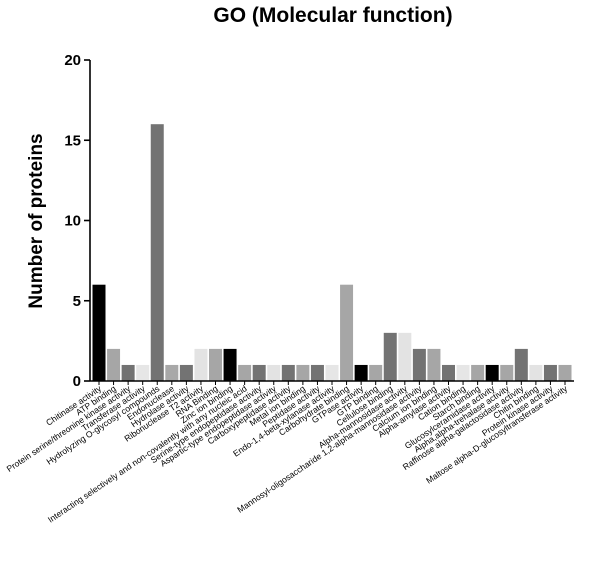 The height and width of the screenshot is (565, 589). Describe the element at coordinates (77, 381) in the screenshot. I see `y-tick-label: 0` at that location.